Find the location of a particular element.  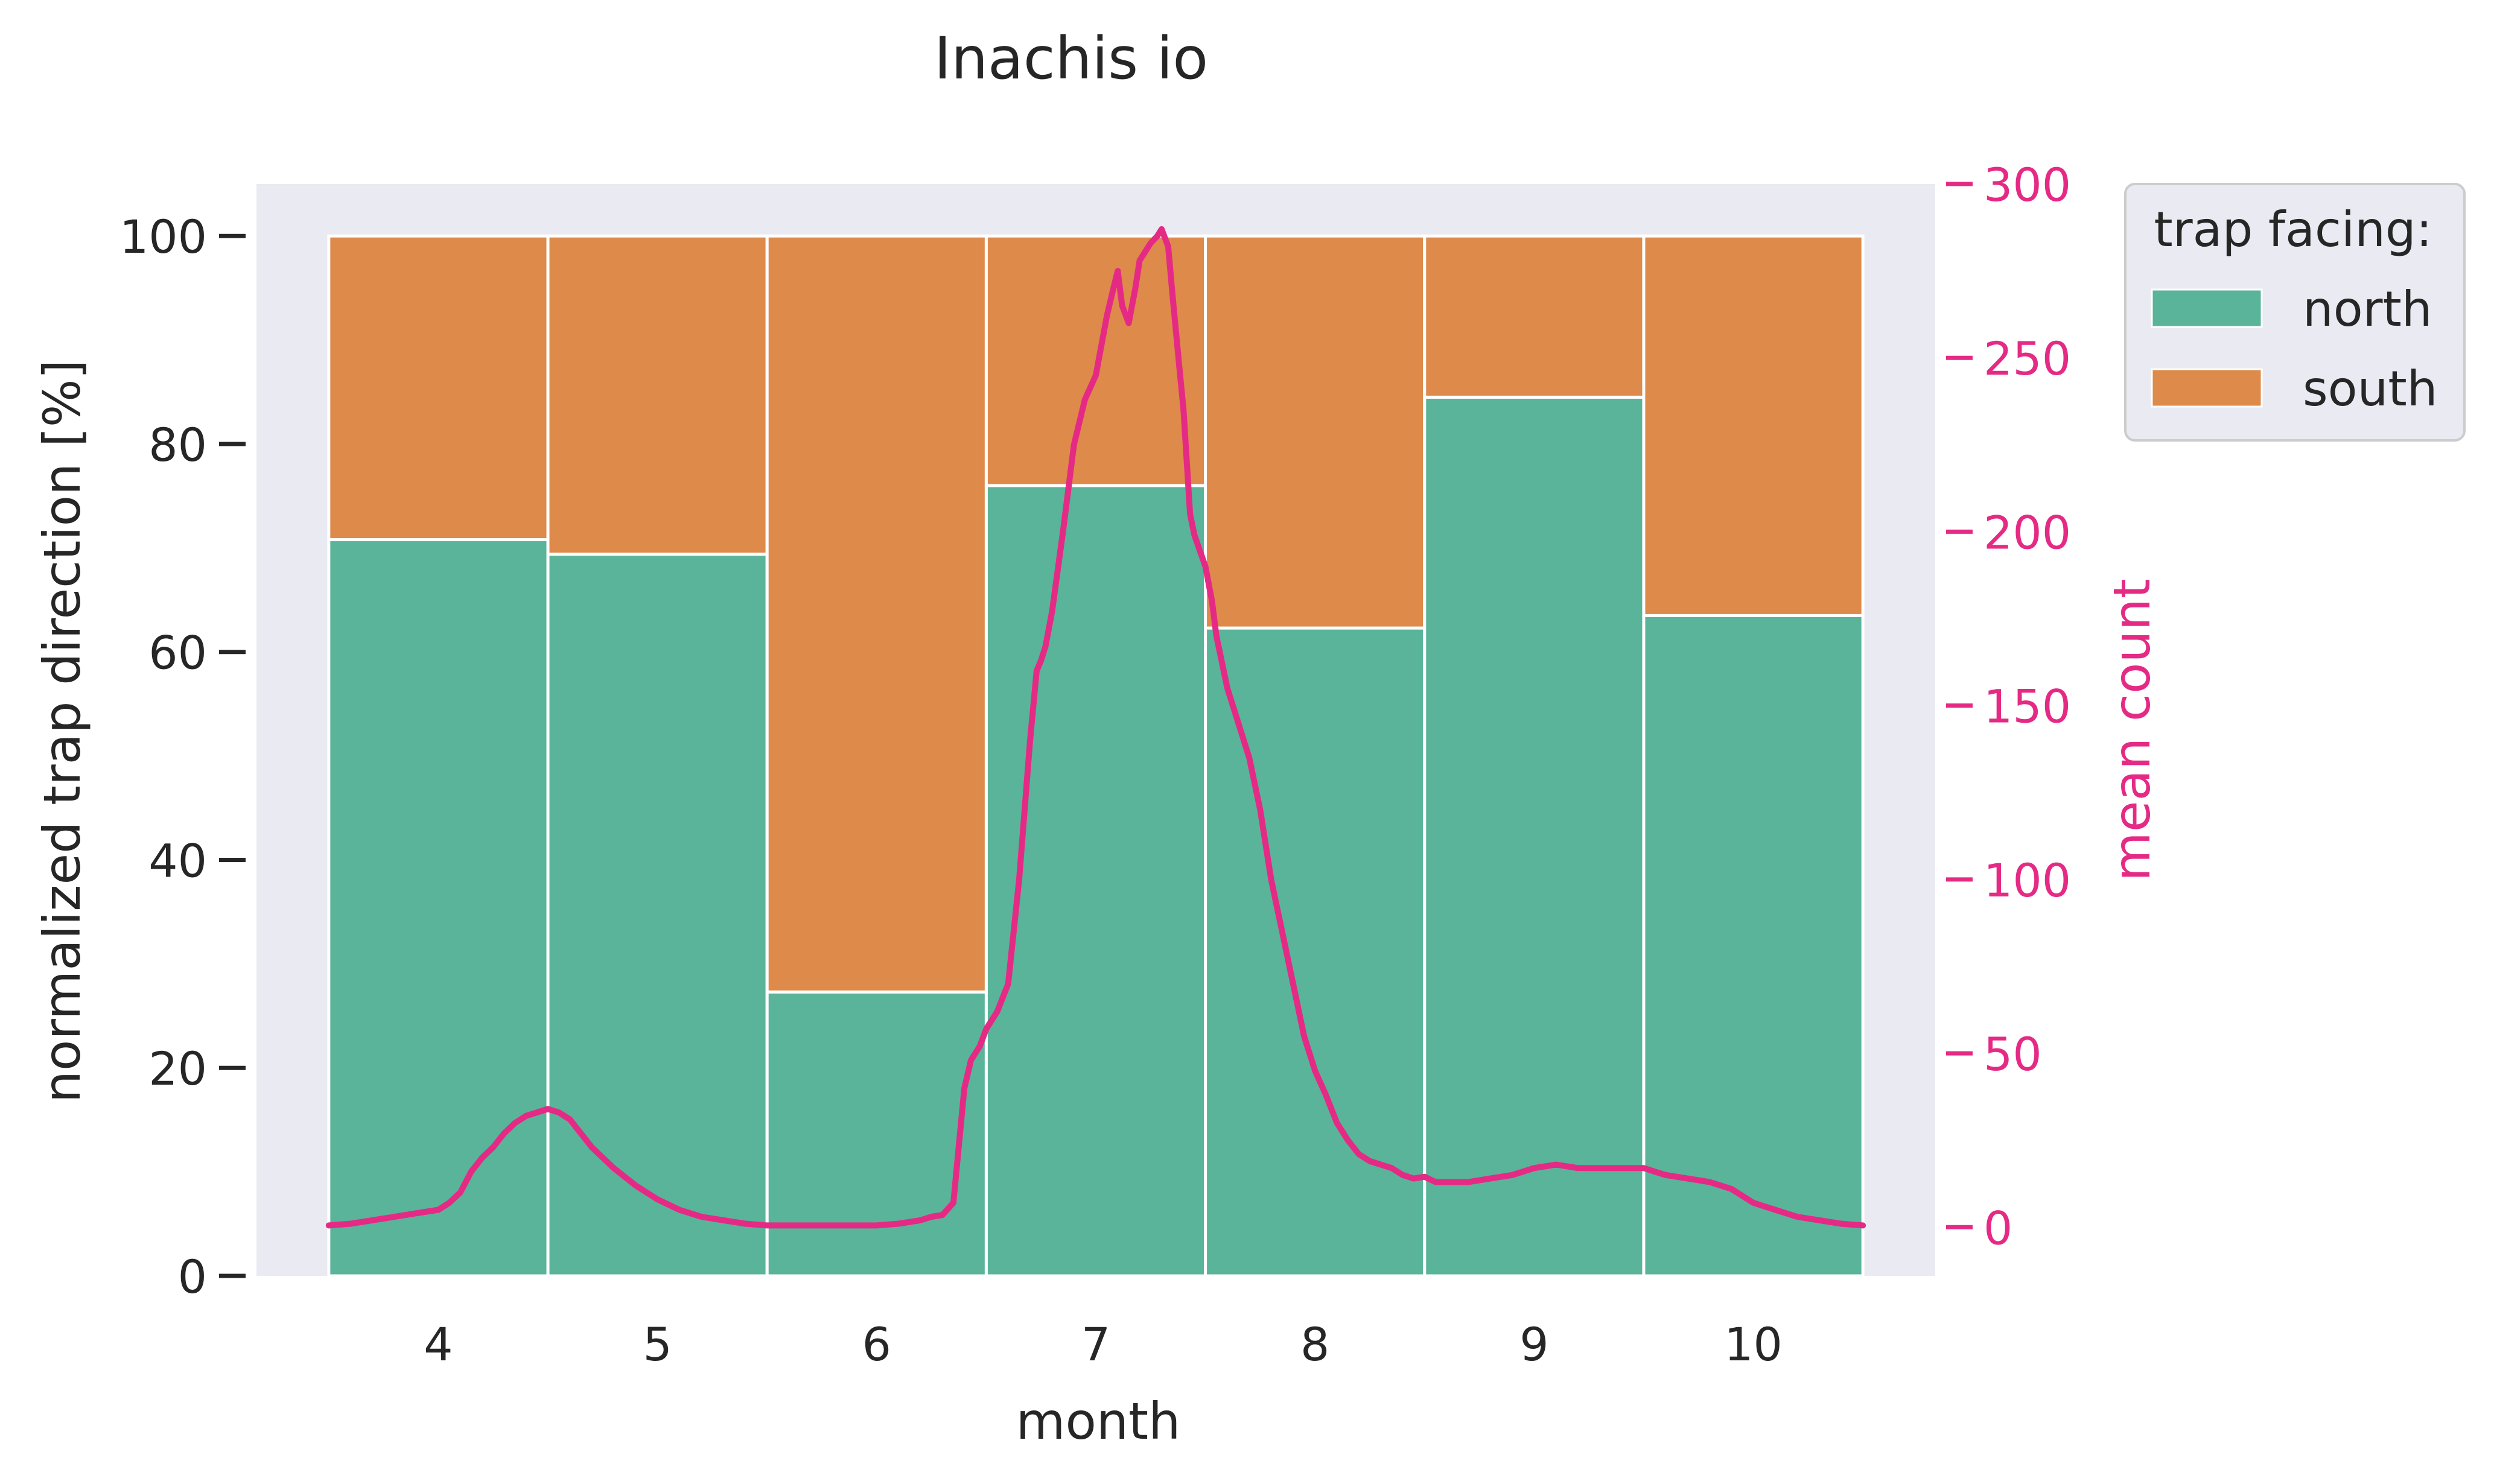

x-tick-label: 9 is located at coordinates (1533, 1344).